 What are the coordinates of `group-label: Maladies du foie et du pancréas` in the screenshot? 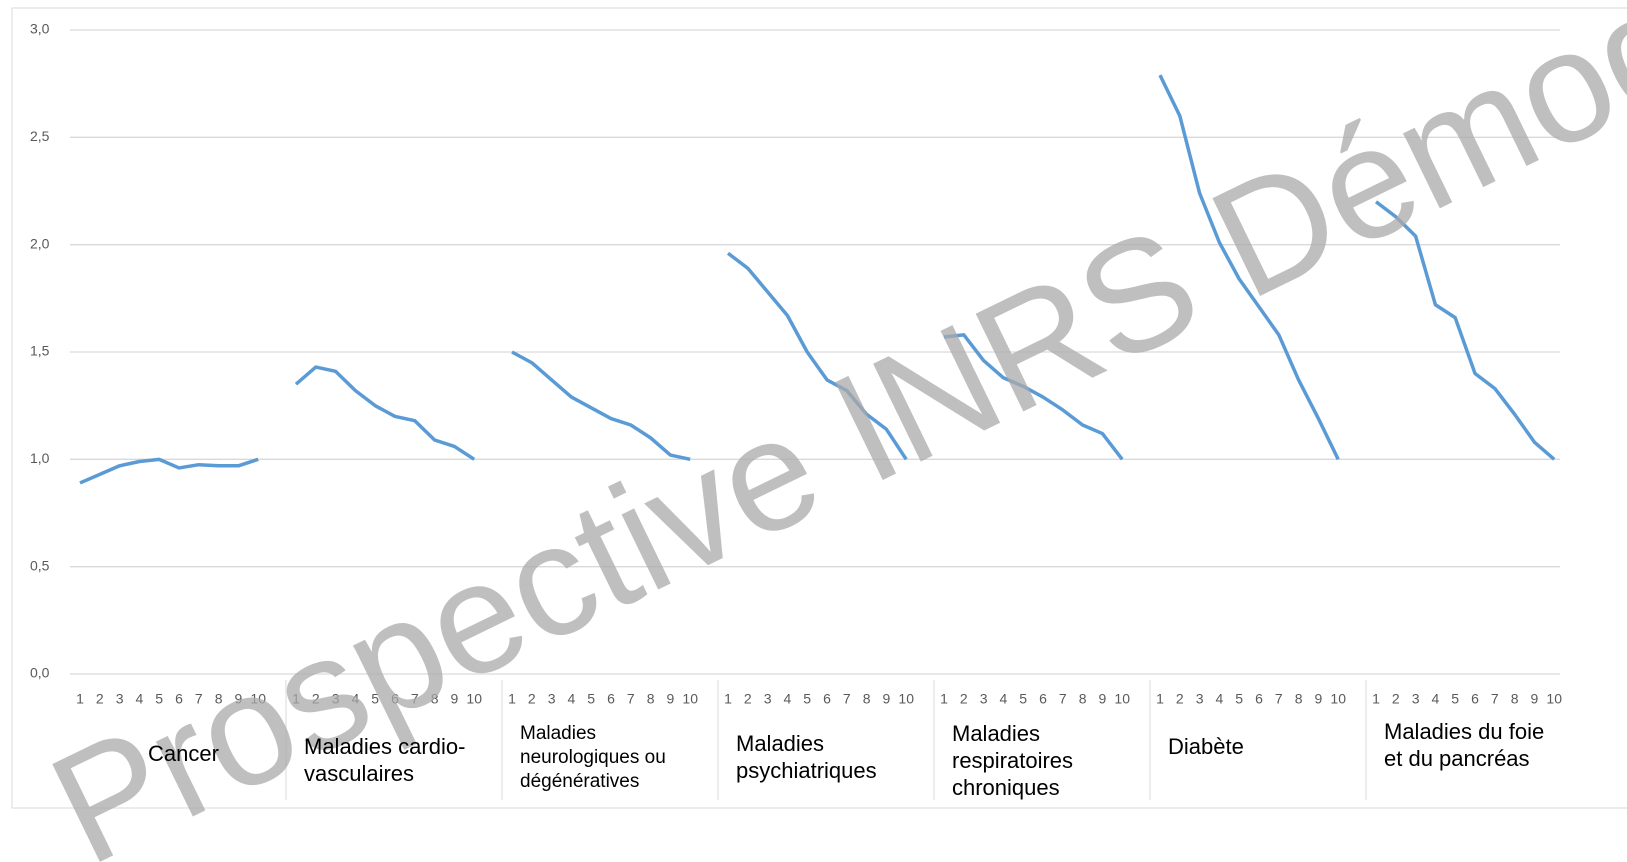 It's located at (1464, 745).